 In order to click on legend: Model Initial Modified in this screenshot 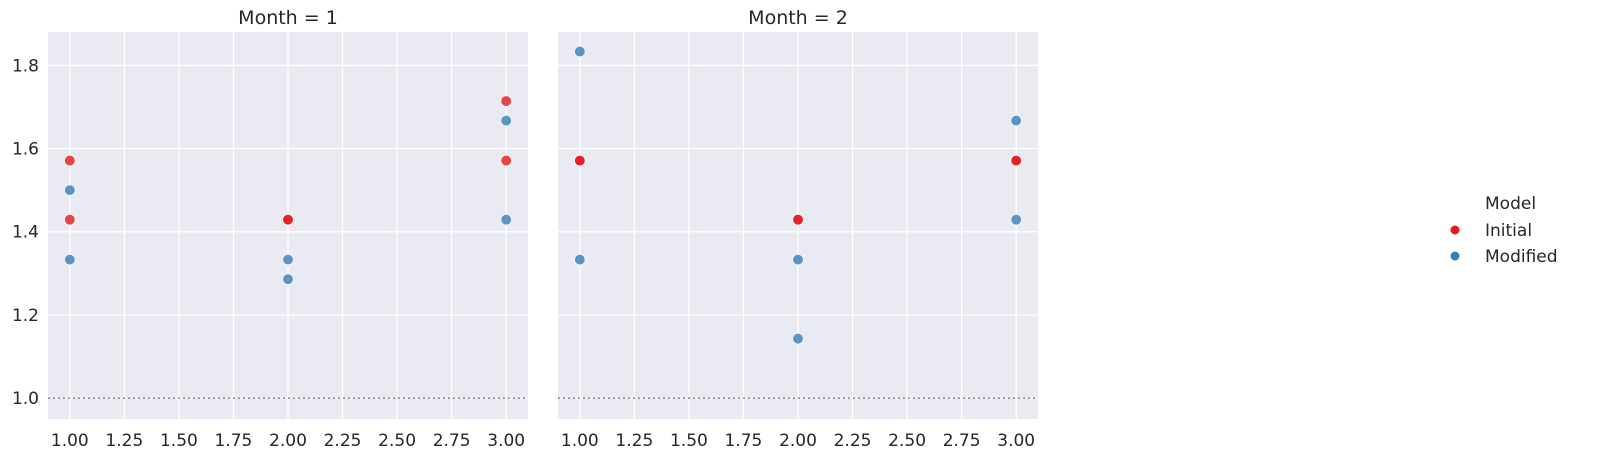, I will do `click(1504, 230)`.